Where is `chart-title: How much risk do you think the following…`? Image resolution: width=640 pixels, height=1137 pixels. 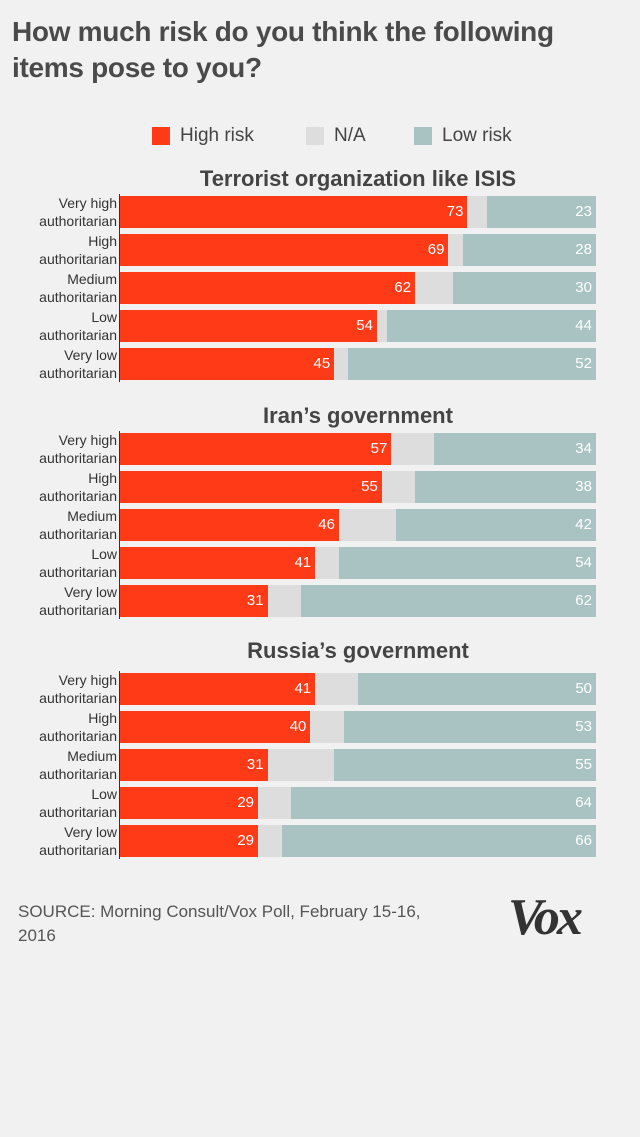
chart-title: How much risk do you think the following… is located at coordinates (283, 49).